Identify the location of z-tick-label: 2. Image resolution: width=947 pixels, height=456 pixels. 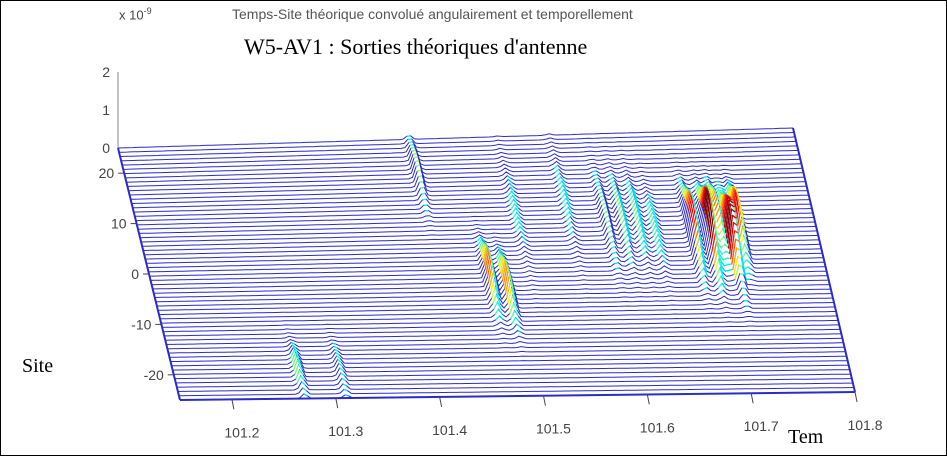
(106, 72).